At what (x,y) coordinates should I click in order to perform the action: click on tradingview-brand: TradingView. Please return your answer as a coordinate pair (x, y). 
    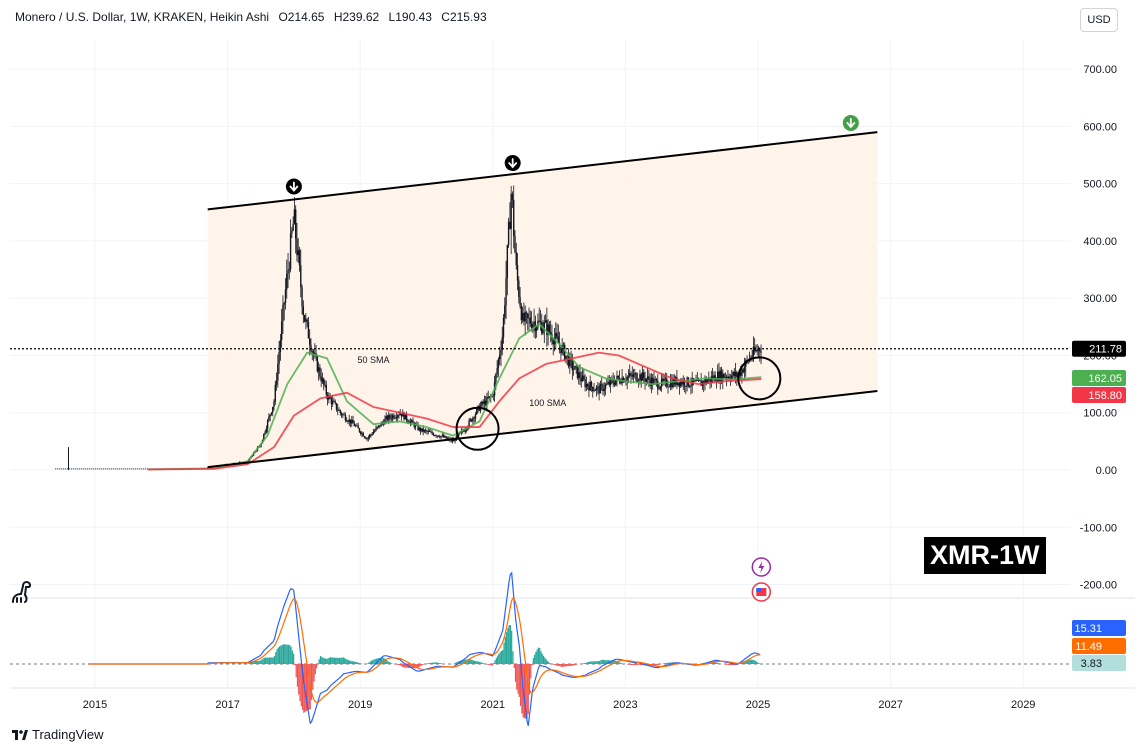
    Looking at the image, I should click on (68, 734).